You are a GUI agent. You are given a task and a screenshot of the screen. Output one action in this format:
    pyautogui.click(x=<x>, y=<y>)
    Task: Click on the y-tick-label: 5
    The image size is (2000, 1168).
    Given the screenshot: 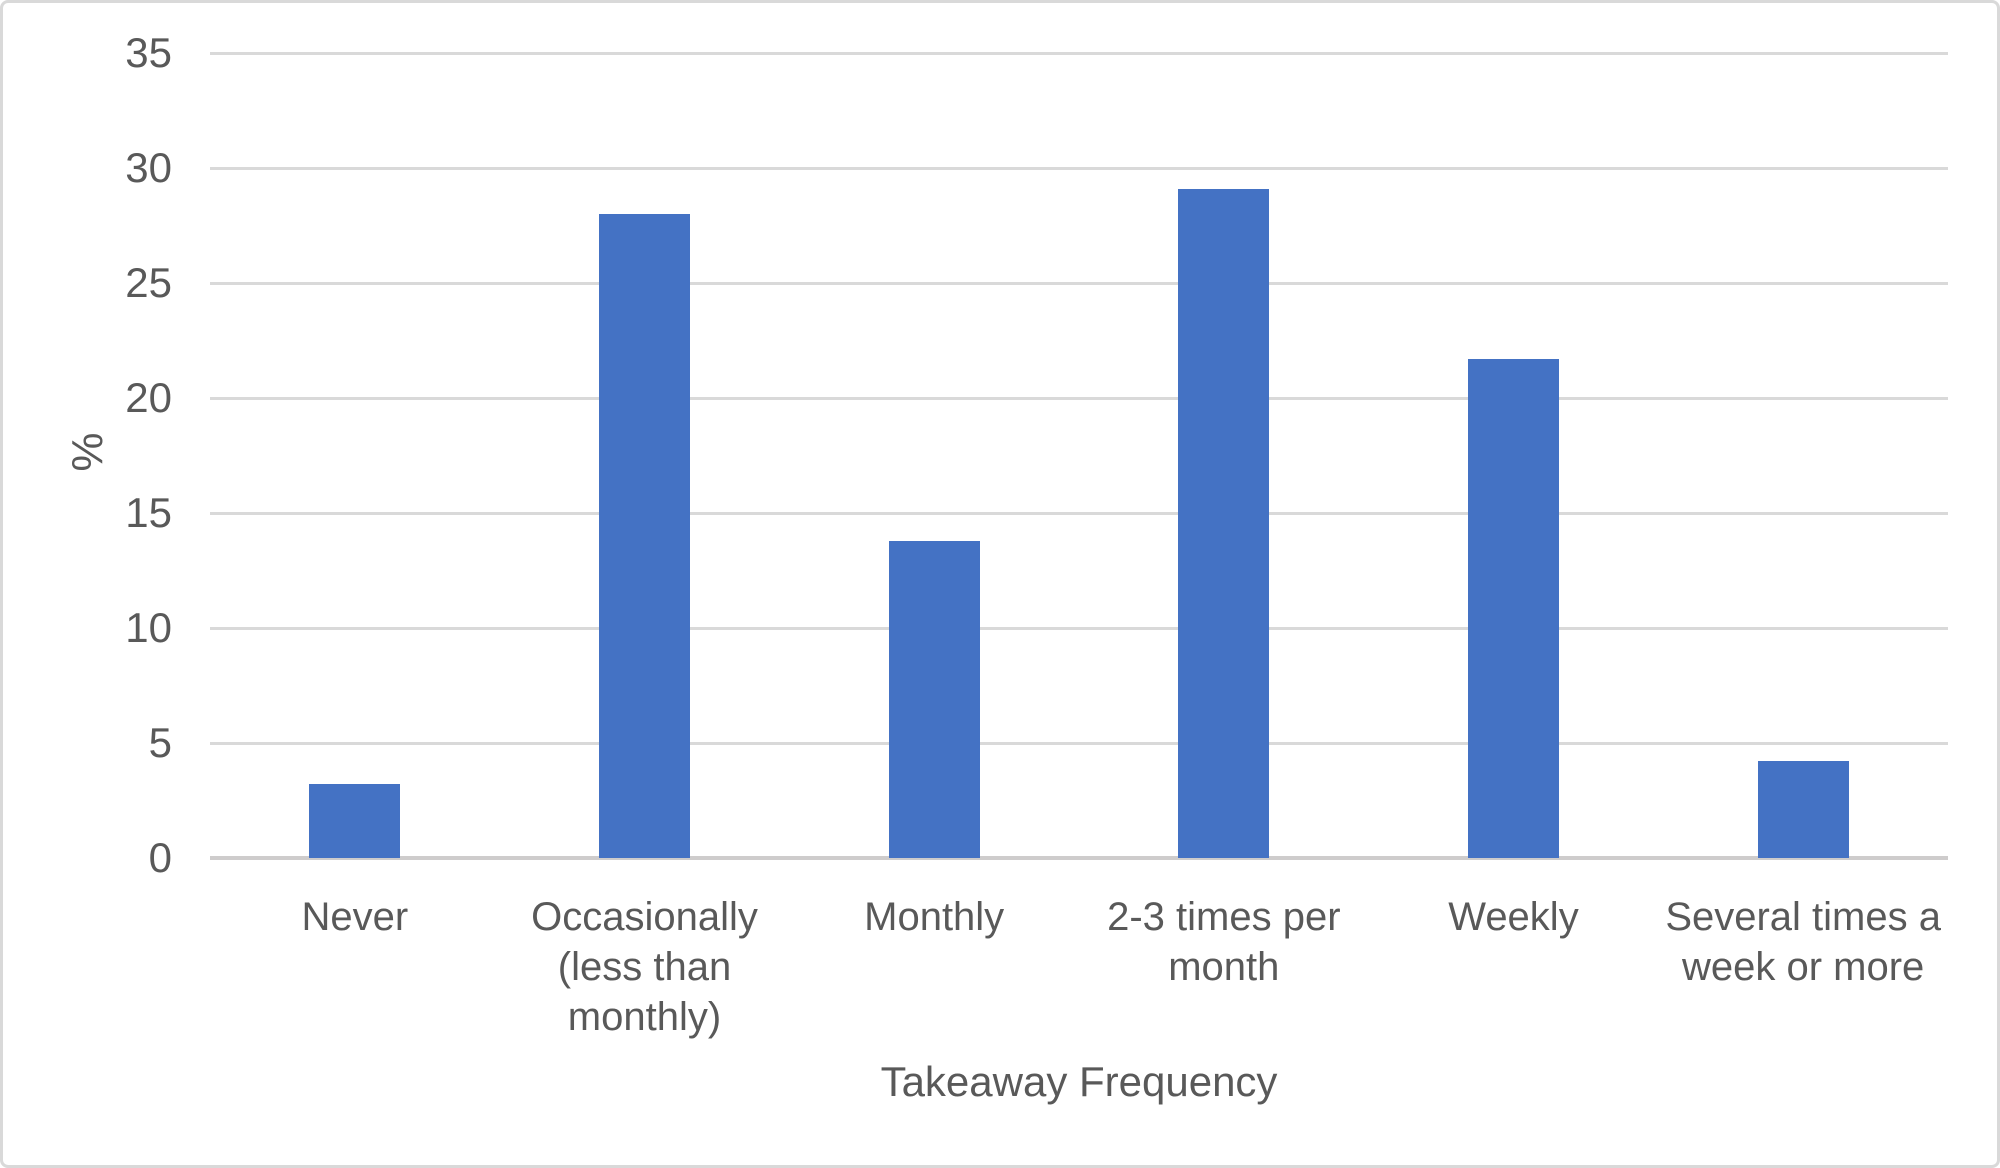 What is the action you would take?
    pyautogui.click(x=160, y=742)
    